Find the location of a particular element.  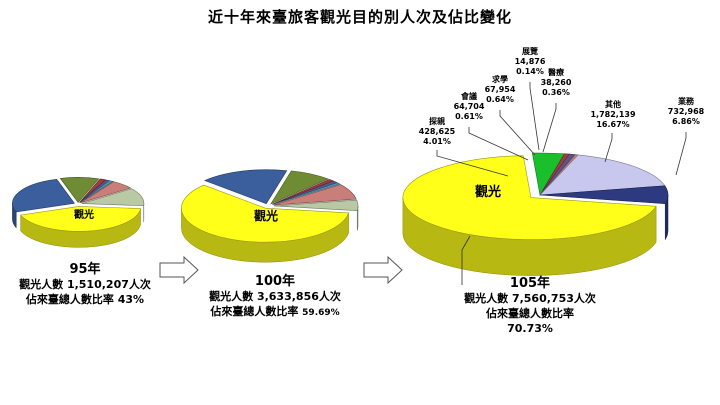

leader-其他 is located at coordinates (608, 148).